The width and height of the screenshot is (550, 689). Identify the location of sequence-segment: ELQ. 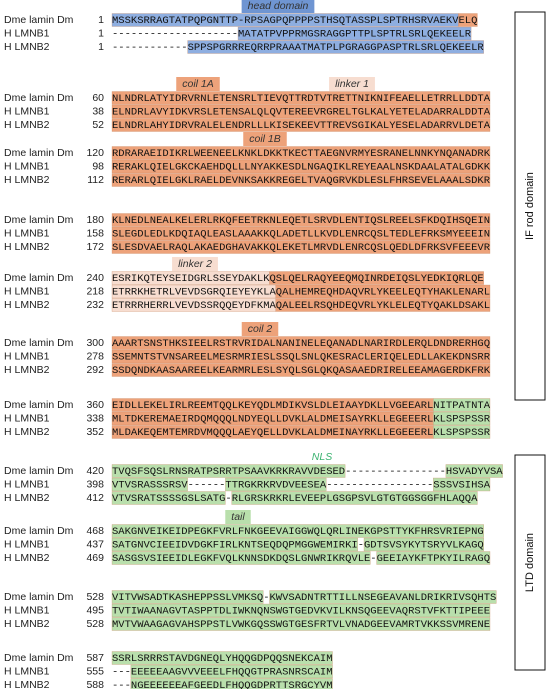
(468, 21).